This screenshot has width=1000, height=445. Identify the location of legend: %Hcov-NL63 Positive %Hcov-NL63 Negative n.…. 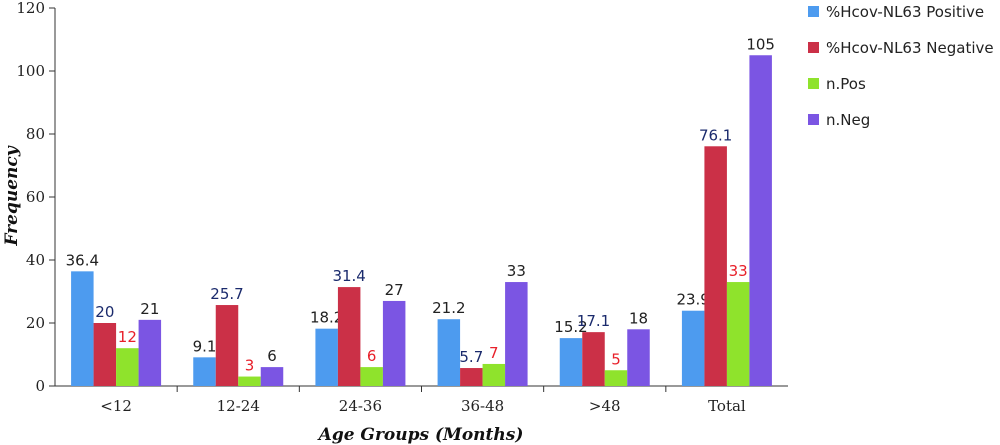
(901, 66).